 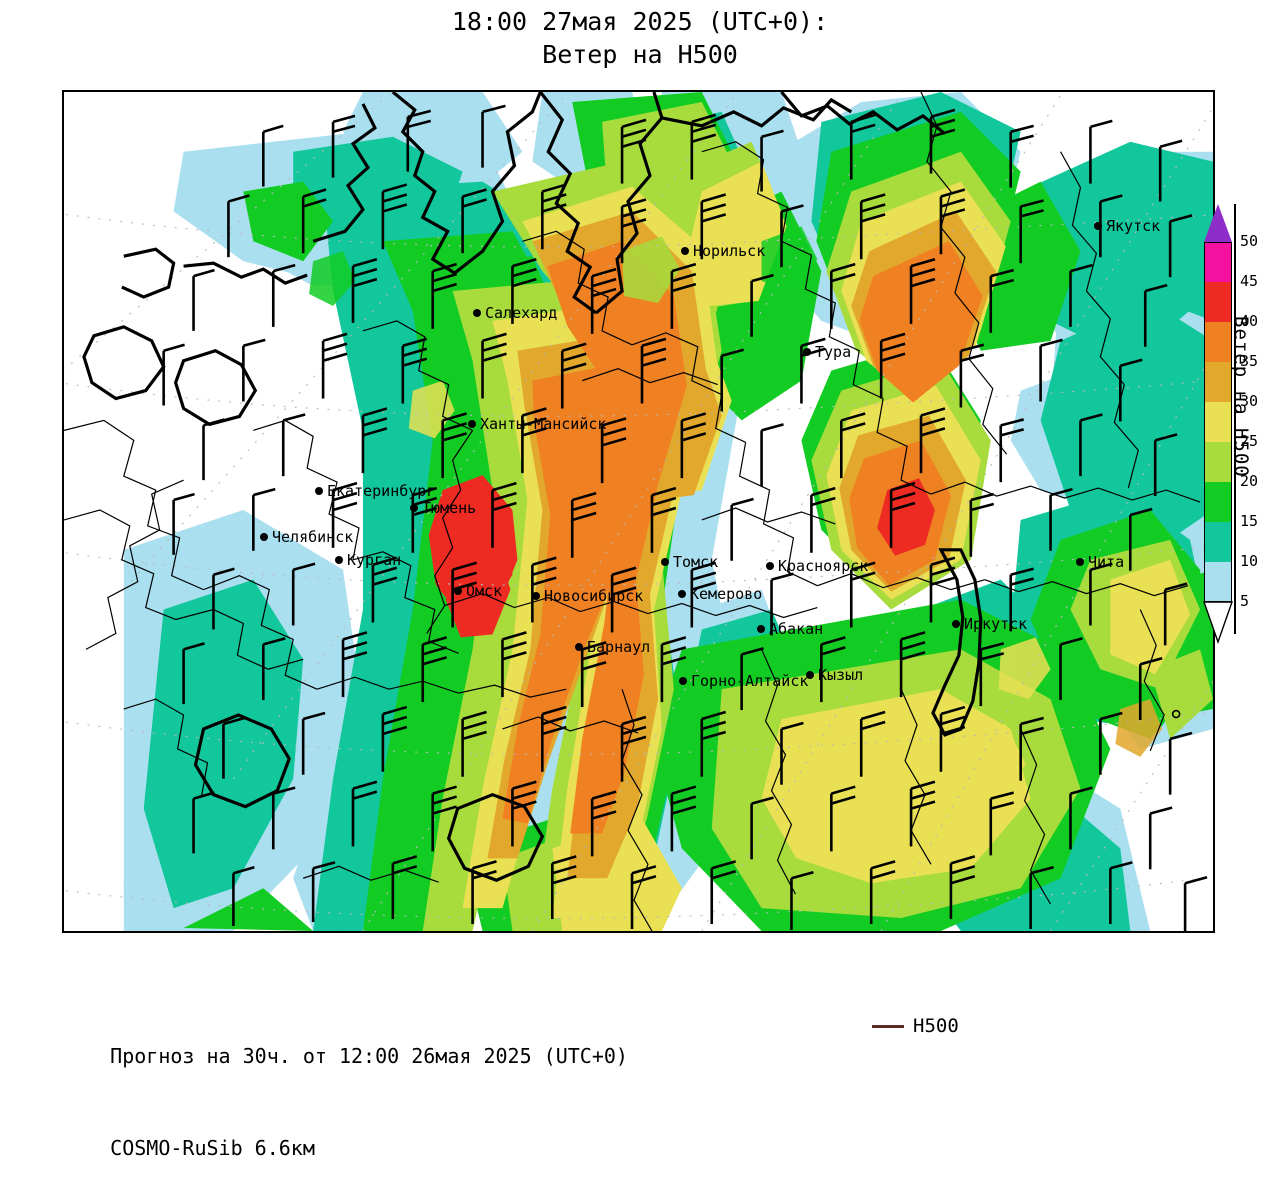 What do you see at coordinates (640, 54) in the screenshot?
I see `title-line-variable: Ветер на H500` at bounding box center [640, 54].